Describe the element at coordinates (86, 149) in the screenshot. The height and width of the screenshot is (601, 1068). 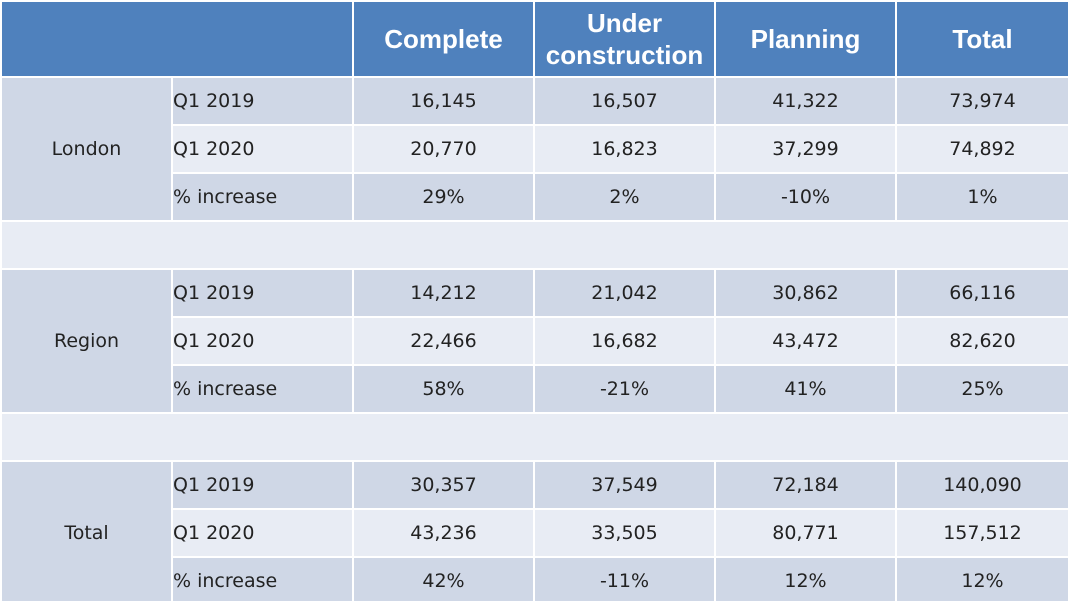
I see `group-label-london: London` at that location.